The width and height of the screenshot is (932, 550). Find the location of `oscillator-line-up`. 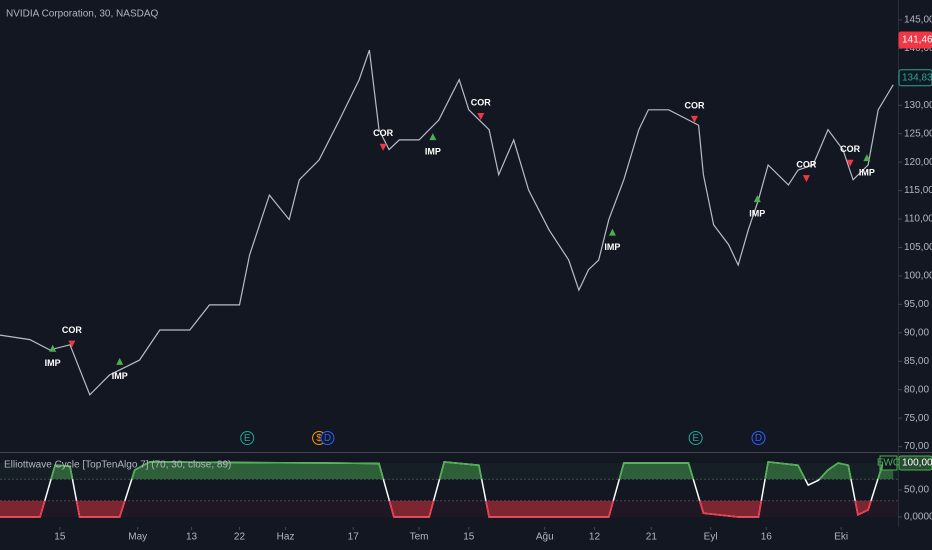

oscillator-line-up is located at coordinates (472, 470).